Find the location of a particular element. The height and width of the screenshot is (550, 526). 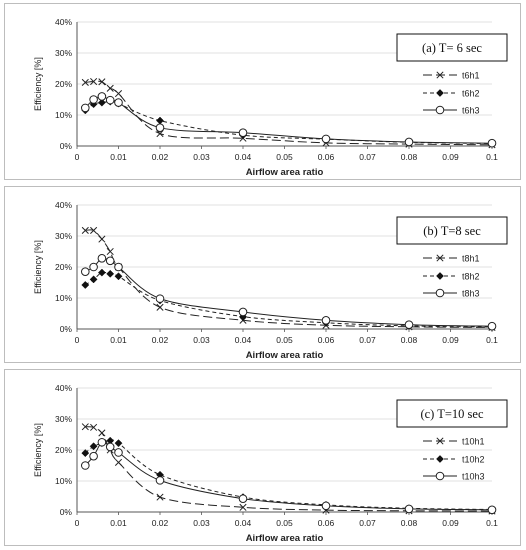

series-t6h3 is located at coordinates (289, 120).